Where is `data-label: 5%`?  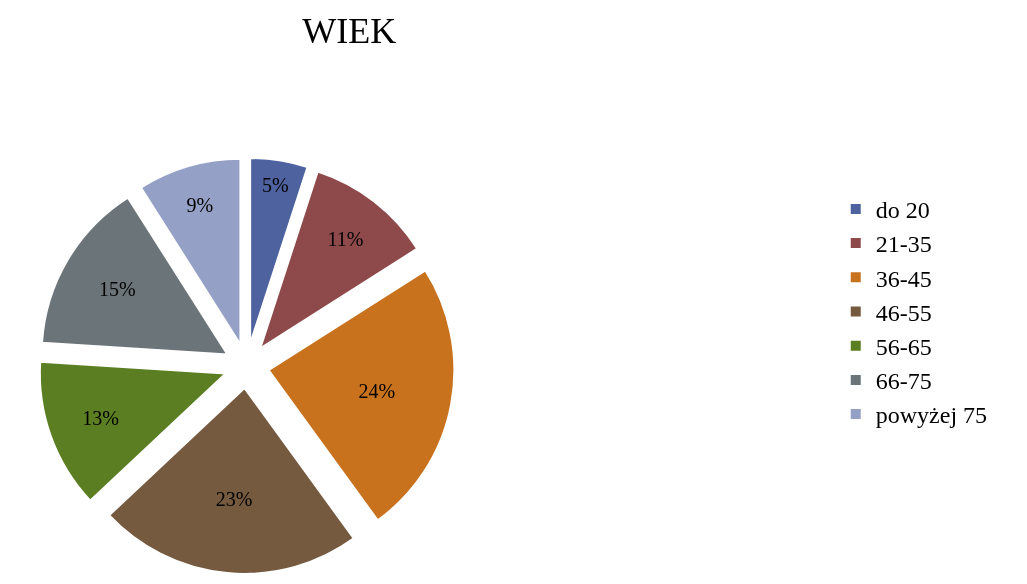
data-label: 5% is located at coordinates (275, 185).